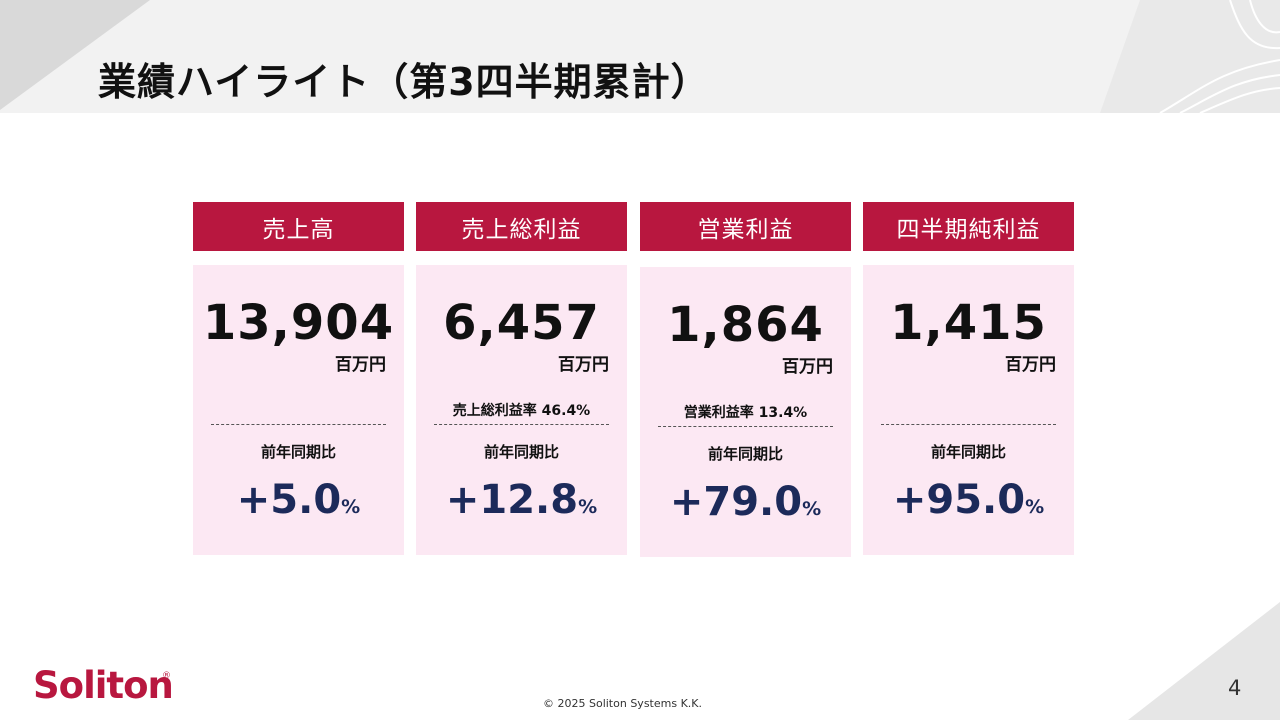 Image resolution: width=1280 pixels, height=720 pixels. I want to click on yoy-change: +95.0%, so click(968, 504).